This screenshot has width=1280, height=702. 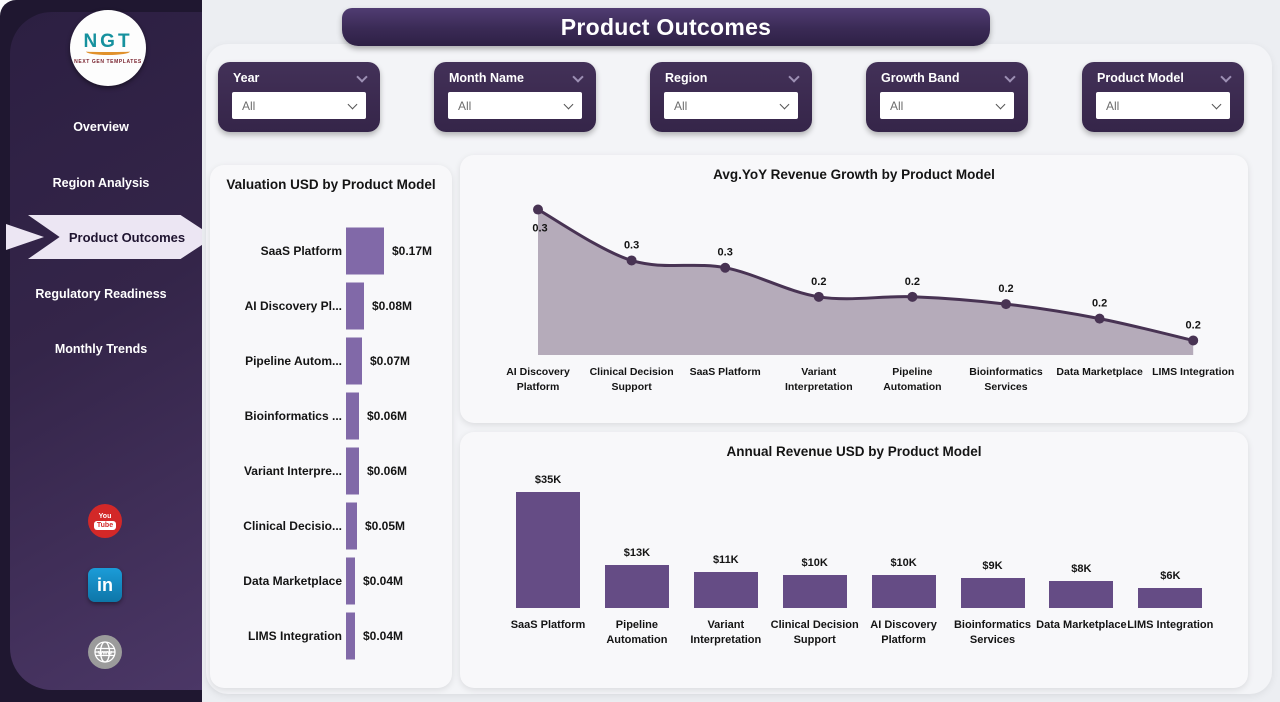 I want to click on youtube-icon: You Tube, so click(x=105, y=521).